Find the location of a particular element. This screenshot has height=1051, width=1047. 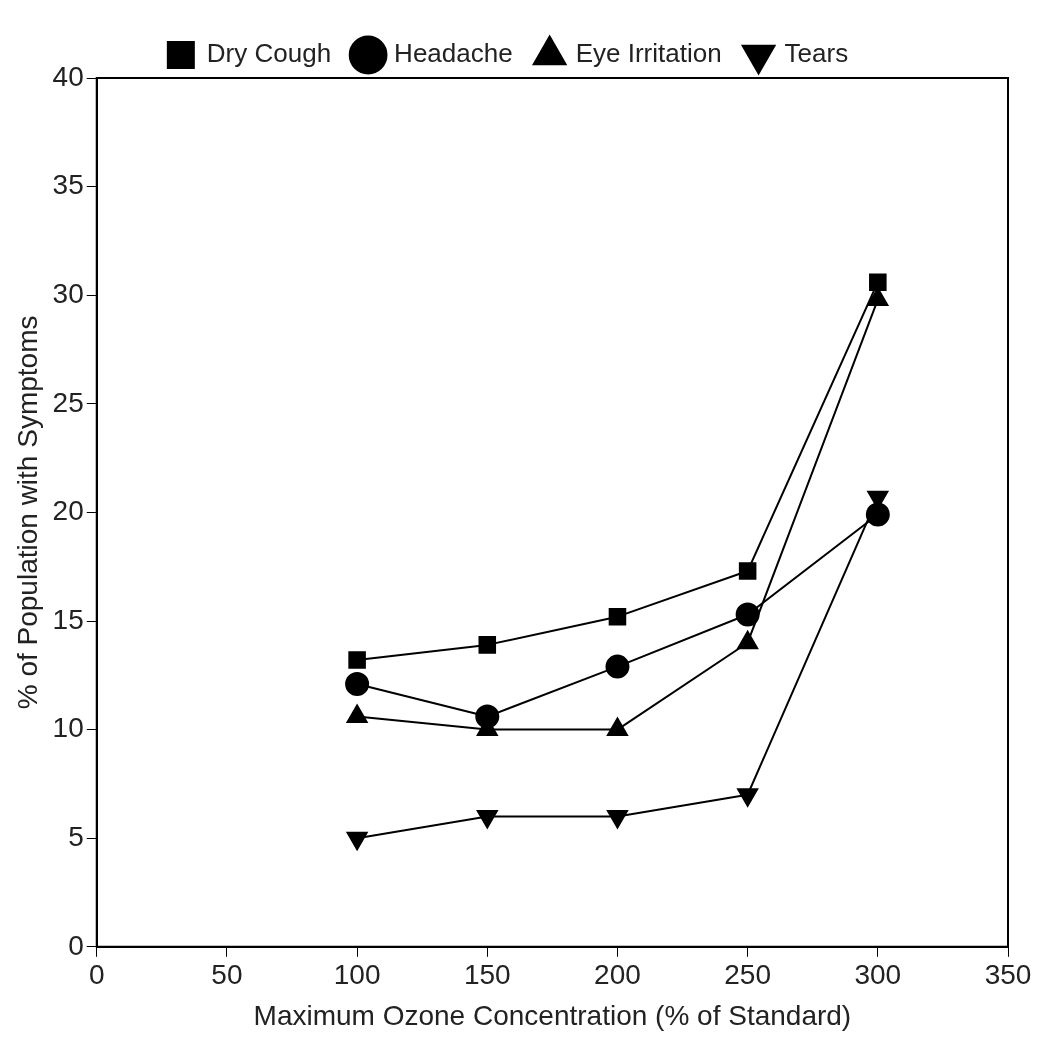

y-tick-label: 30 is located at coordinates (68, 293).